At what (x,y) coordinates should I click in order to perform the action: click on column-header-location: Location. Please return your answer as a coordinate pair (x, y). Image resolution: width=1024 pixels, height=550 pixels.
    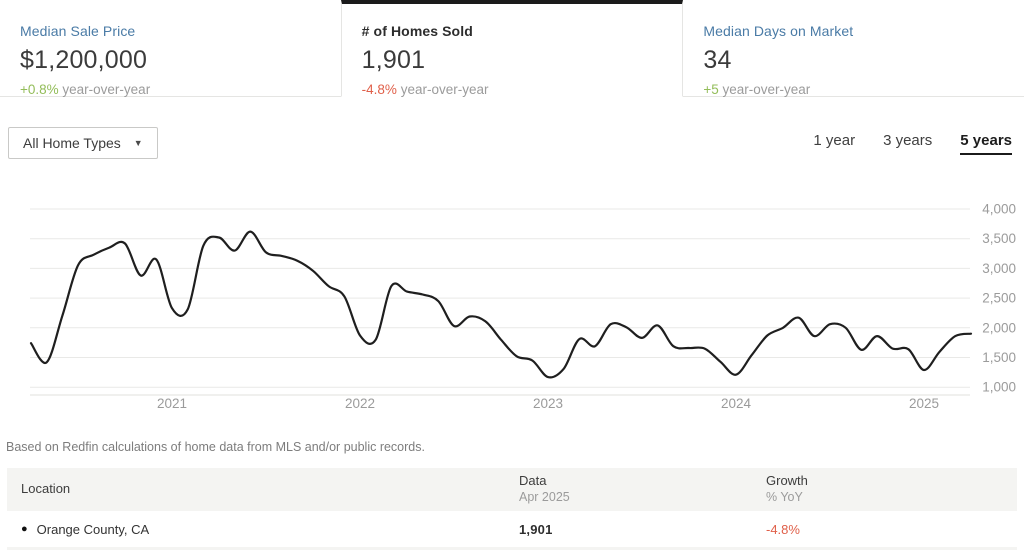
    Looking at the image, I should click on (256, 488).